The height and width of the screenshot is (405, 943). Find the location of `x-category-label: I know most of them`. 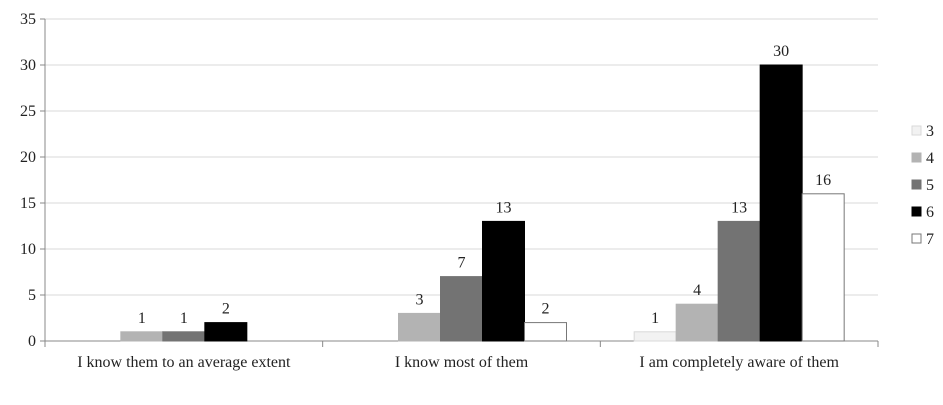

x-category-label: I know most of them is located at coordinates (462, 362).